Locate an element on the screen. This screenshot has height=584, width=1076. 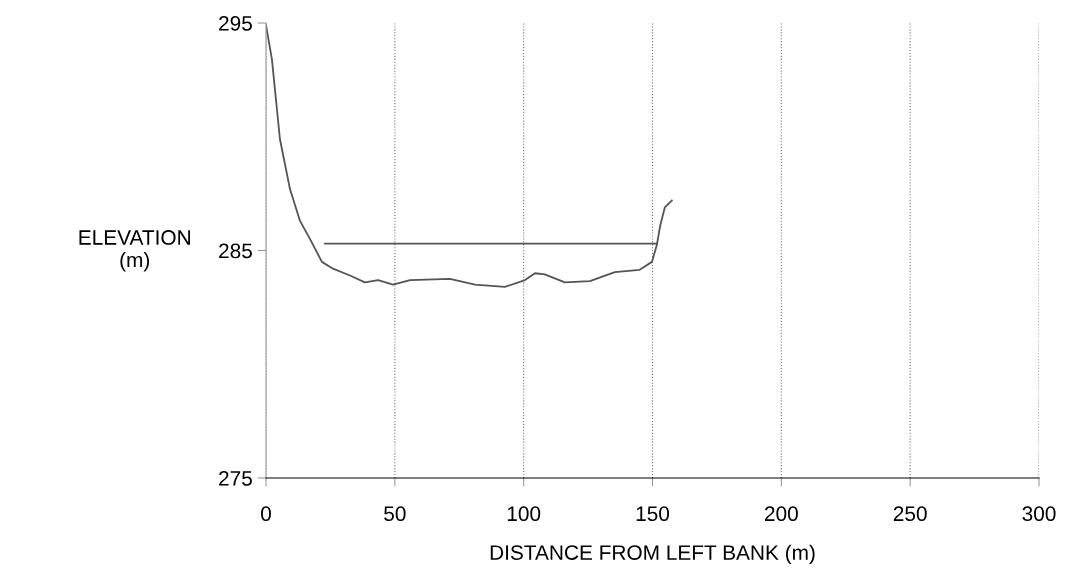
x-tick-label: 0 is located at coordinates (266, 514).